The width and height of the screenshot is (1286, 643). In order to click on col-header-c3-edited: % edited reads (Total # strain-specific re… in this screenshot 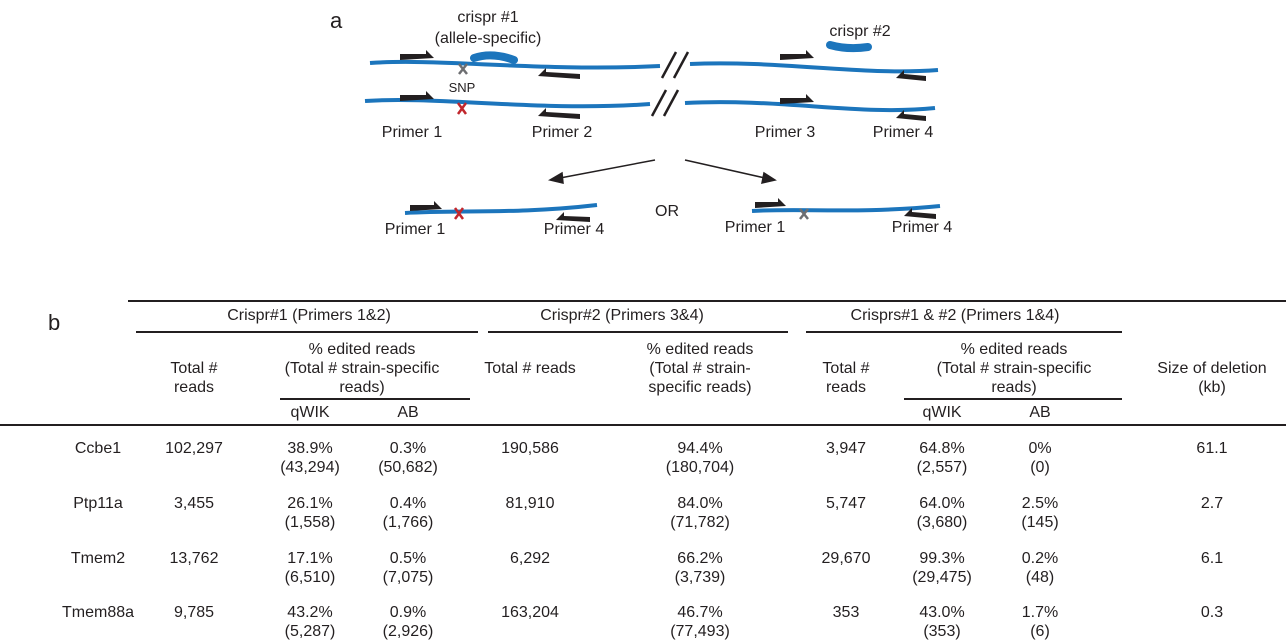, I will do `click(1014, 368)`.